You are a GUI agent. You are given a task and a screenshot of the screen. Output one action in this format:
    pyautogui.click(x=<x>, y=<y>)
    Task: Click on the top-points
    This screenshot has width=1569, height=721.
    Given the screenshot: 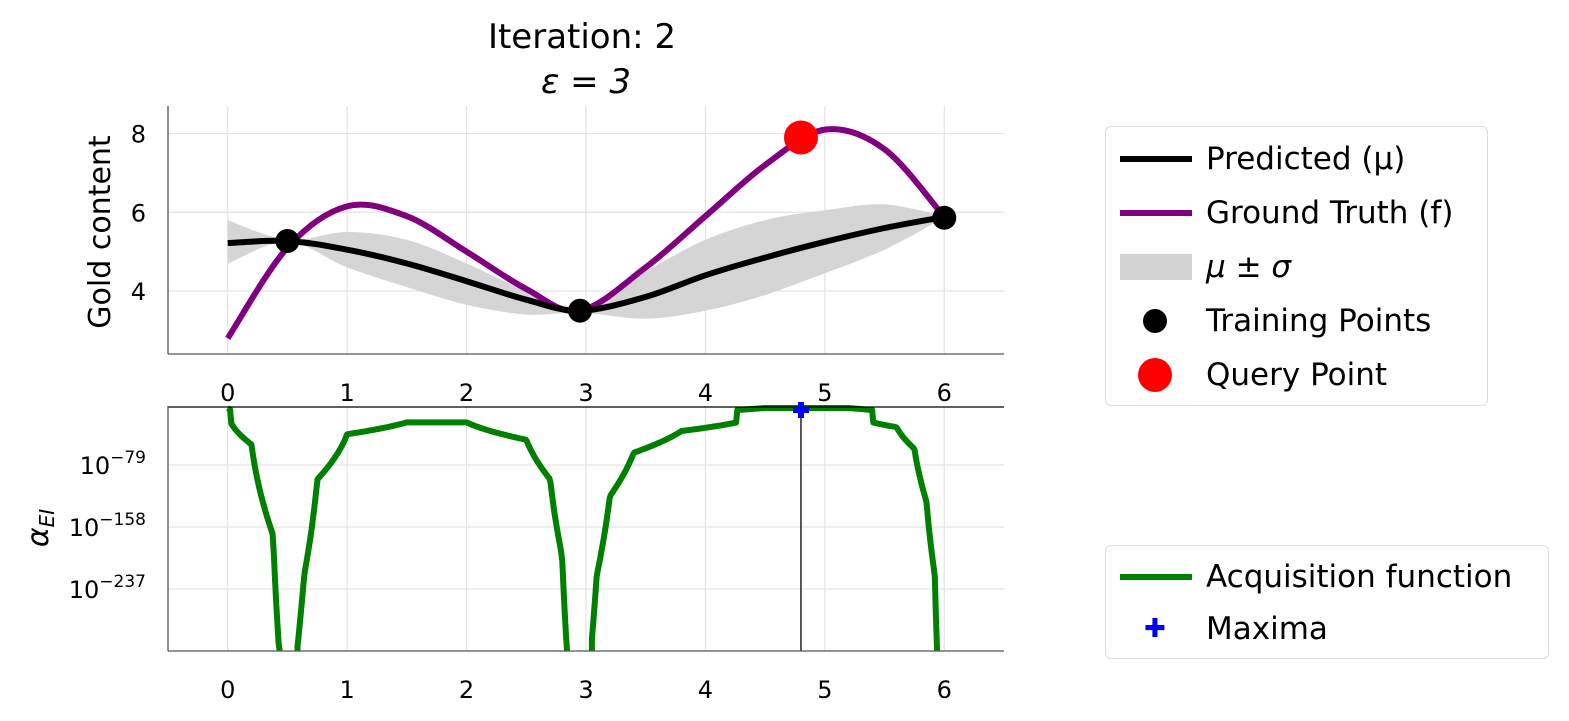 What is the action you would take?
    pyautogui.click(x=616, y=221)
    